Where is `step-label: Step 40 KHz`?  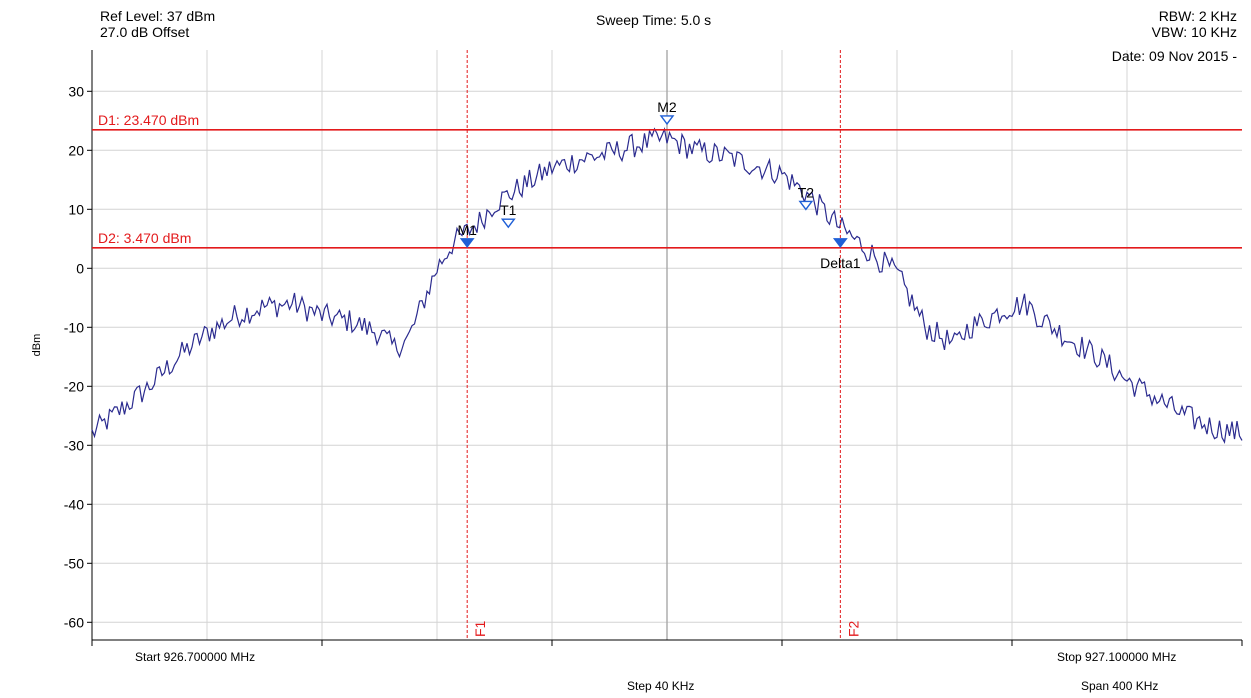 step-label: Step 40 KHz is located at coordinates (661, 686).